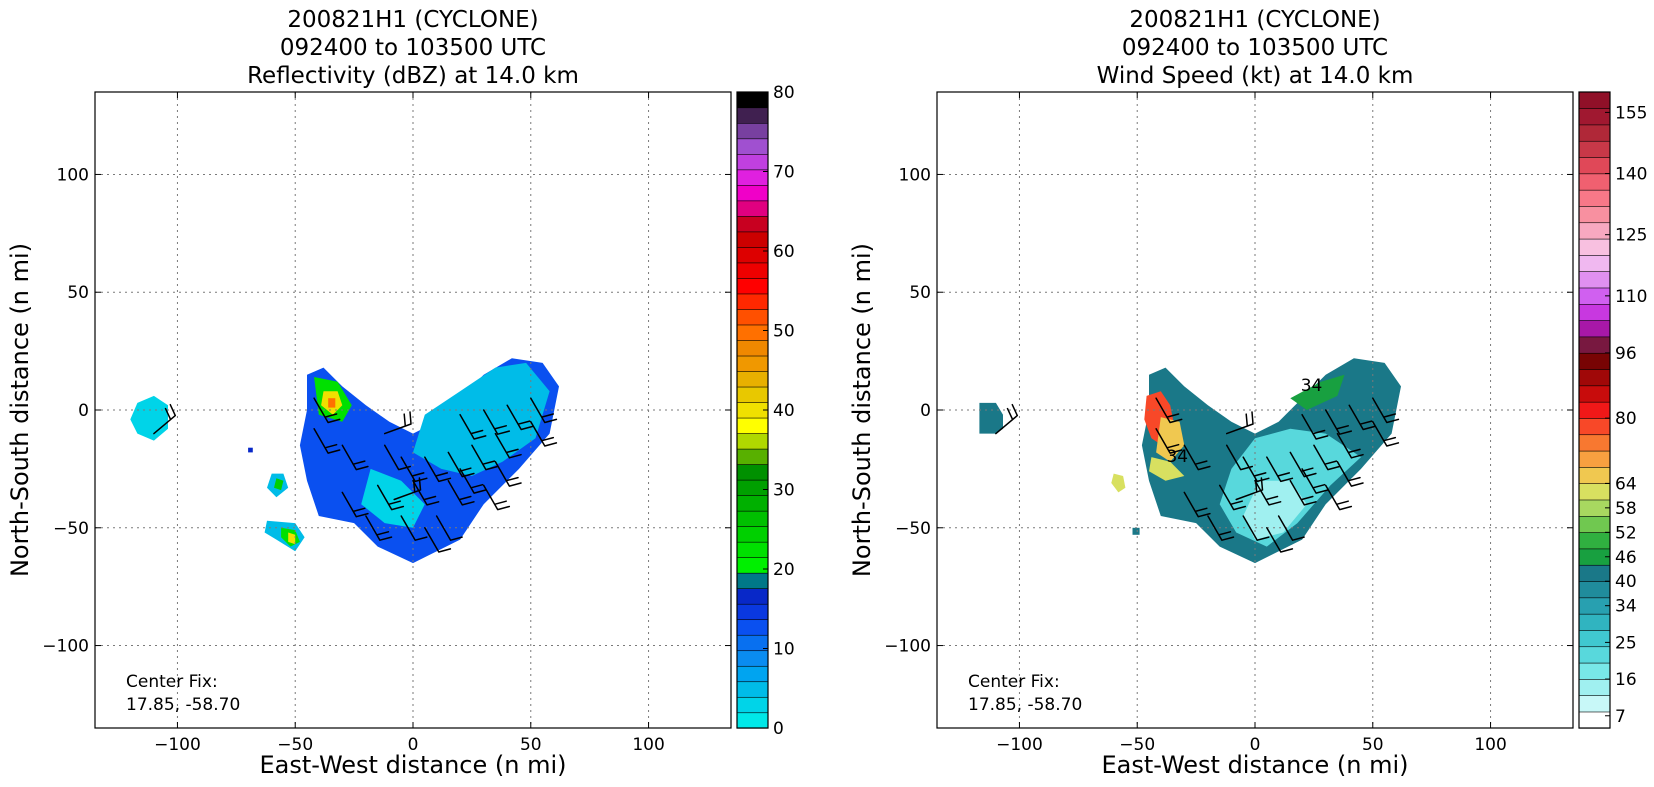 The width and height of the screenshot is (1654, 787). What do you see at coordinates (1626, 680) in the screenshot?
I see `colorbar-tick-label-1: 16` at bounding box center [1626, 680].